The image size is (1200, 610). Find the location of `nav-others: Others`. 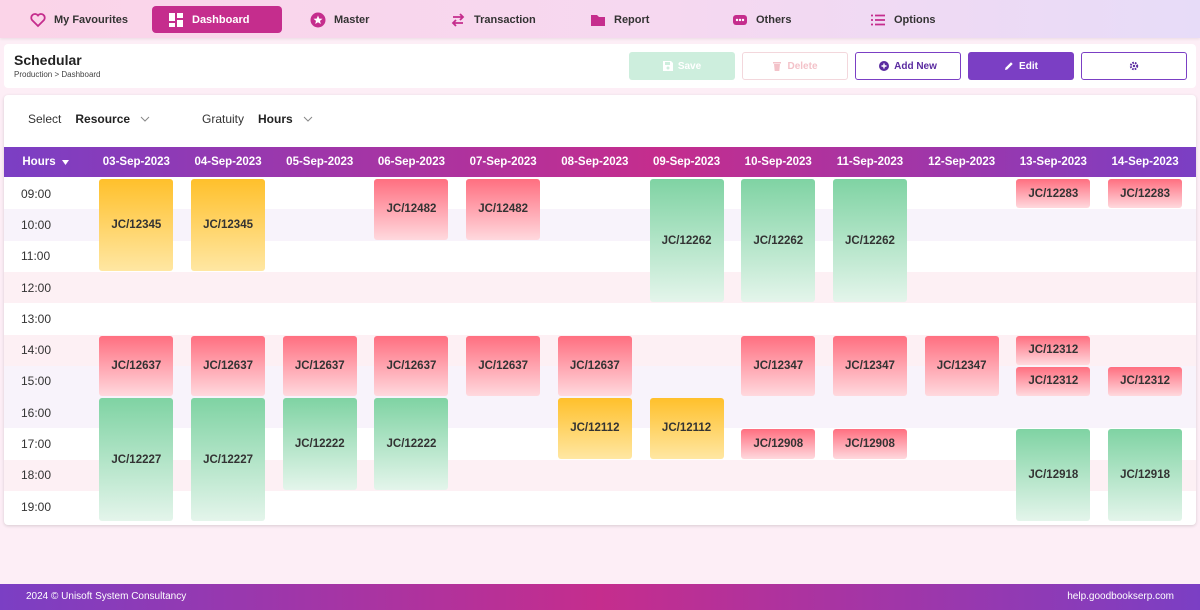

nav-others: Others is located at coordinates (761, 19).